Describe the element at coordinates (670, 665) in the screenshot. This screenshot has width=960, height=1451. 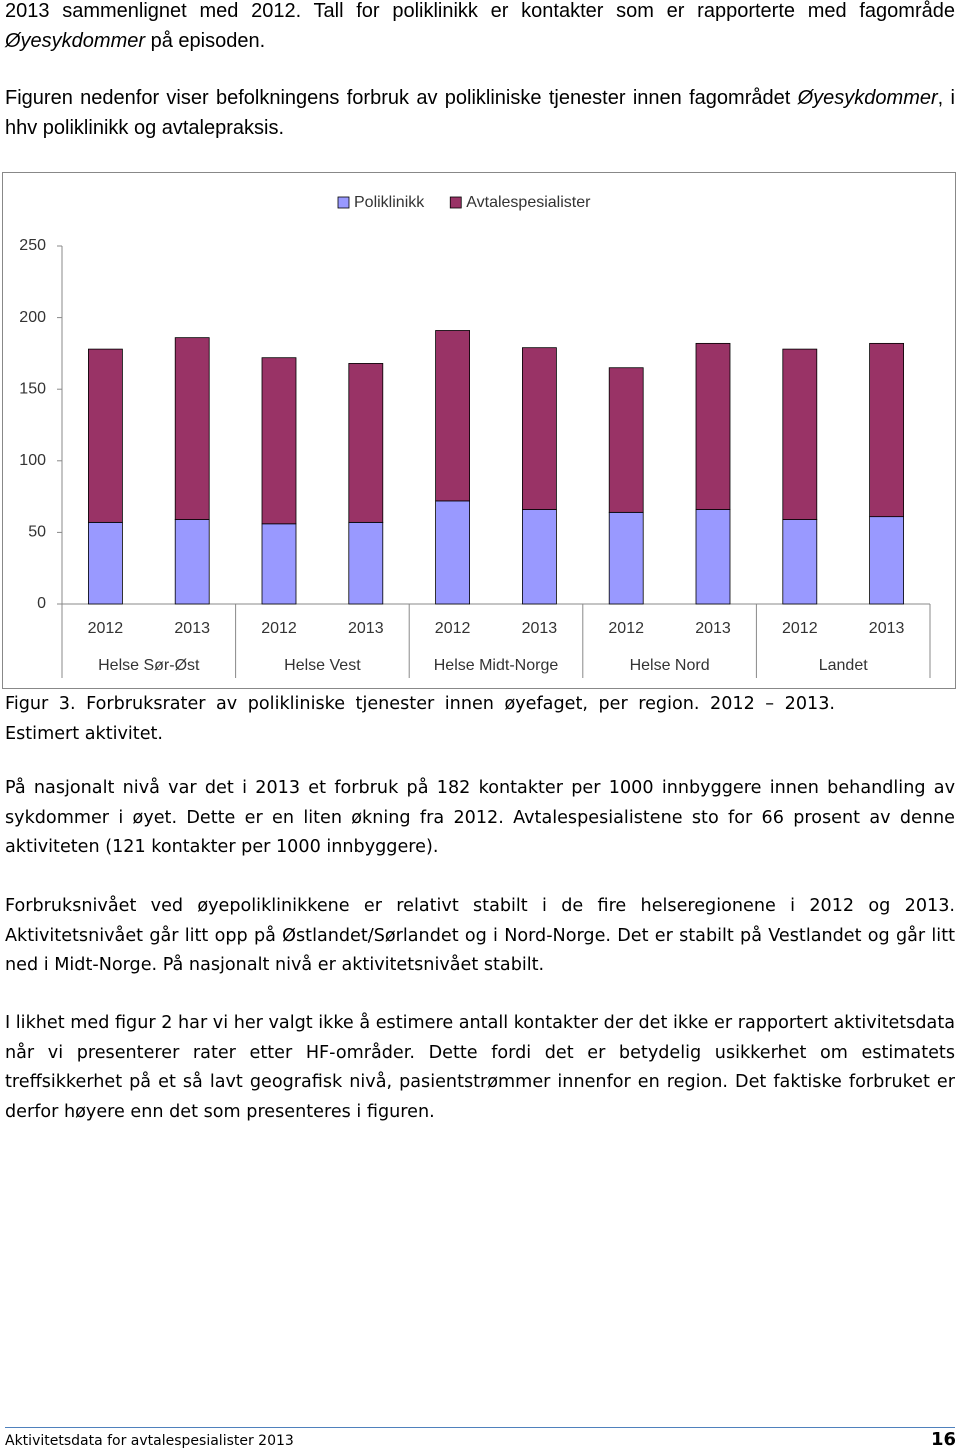
I see `group-label: Helse Nord` at that location.